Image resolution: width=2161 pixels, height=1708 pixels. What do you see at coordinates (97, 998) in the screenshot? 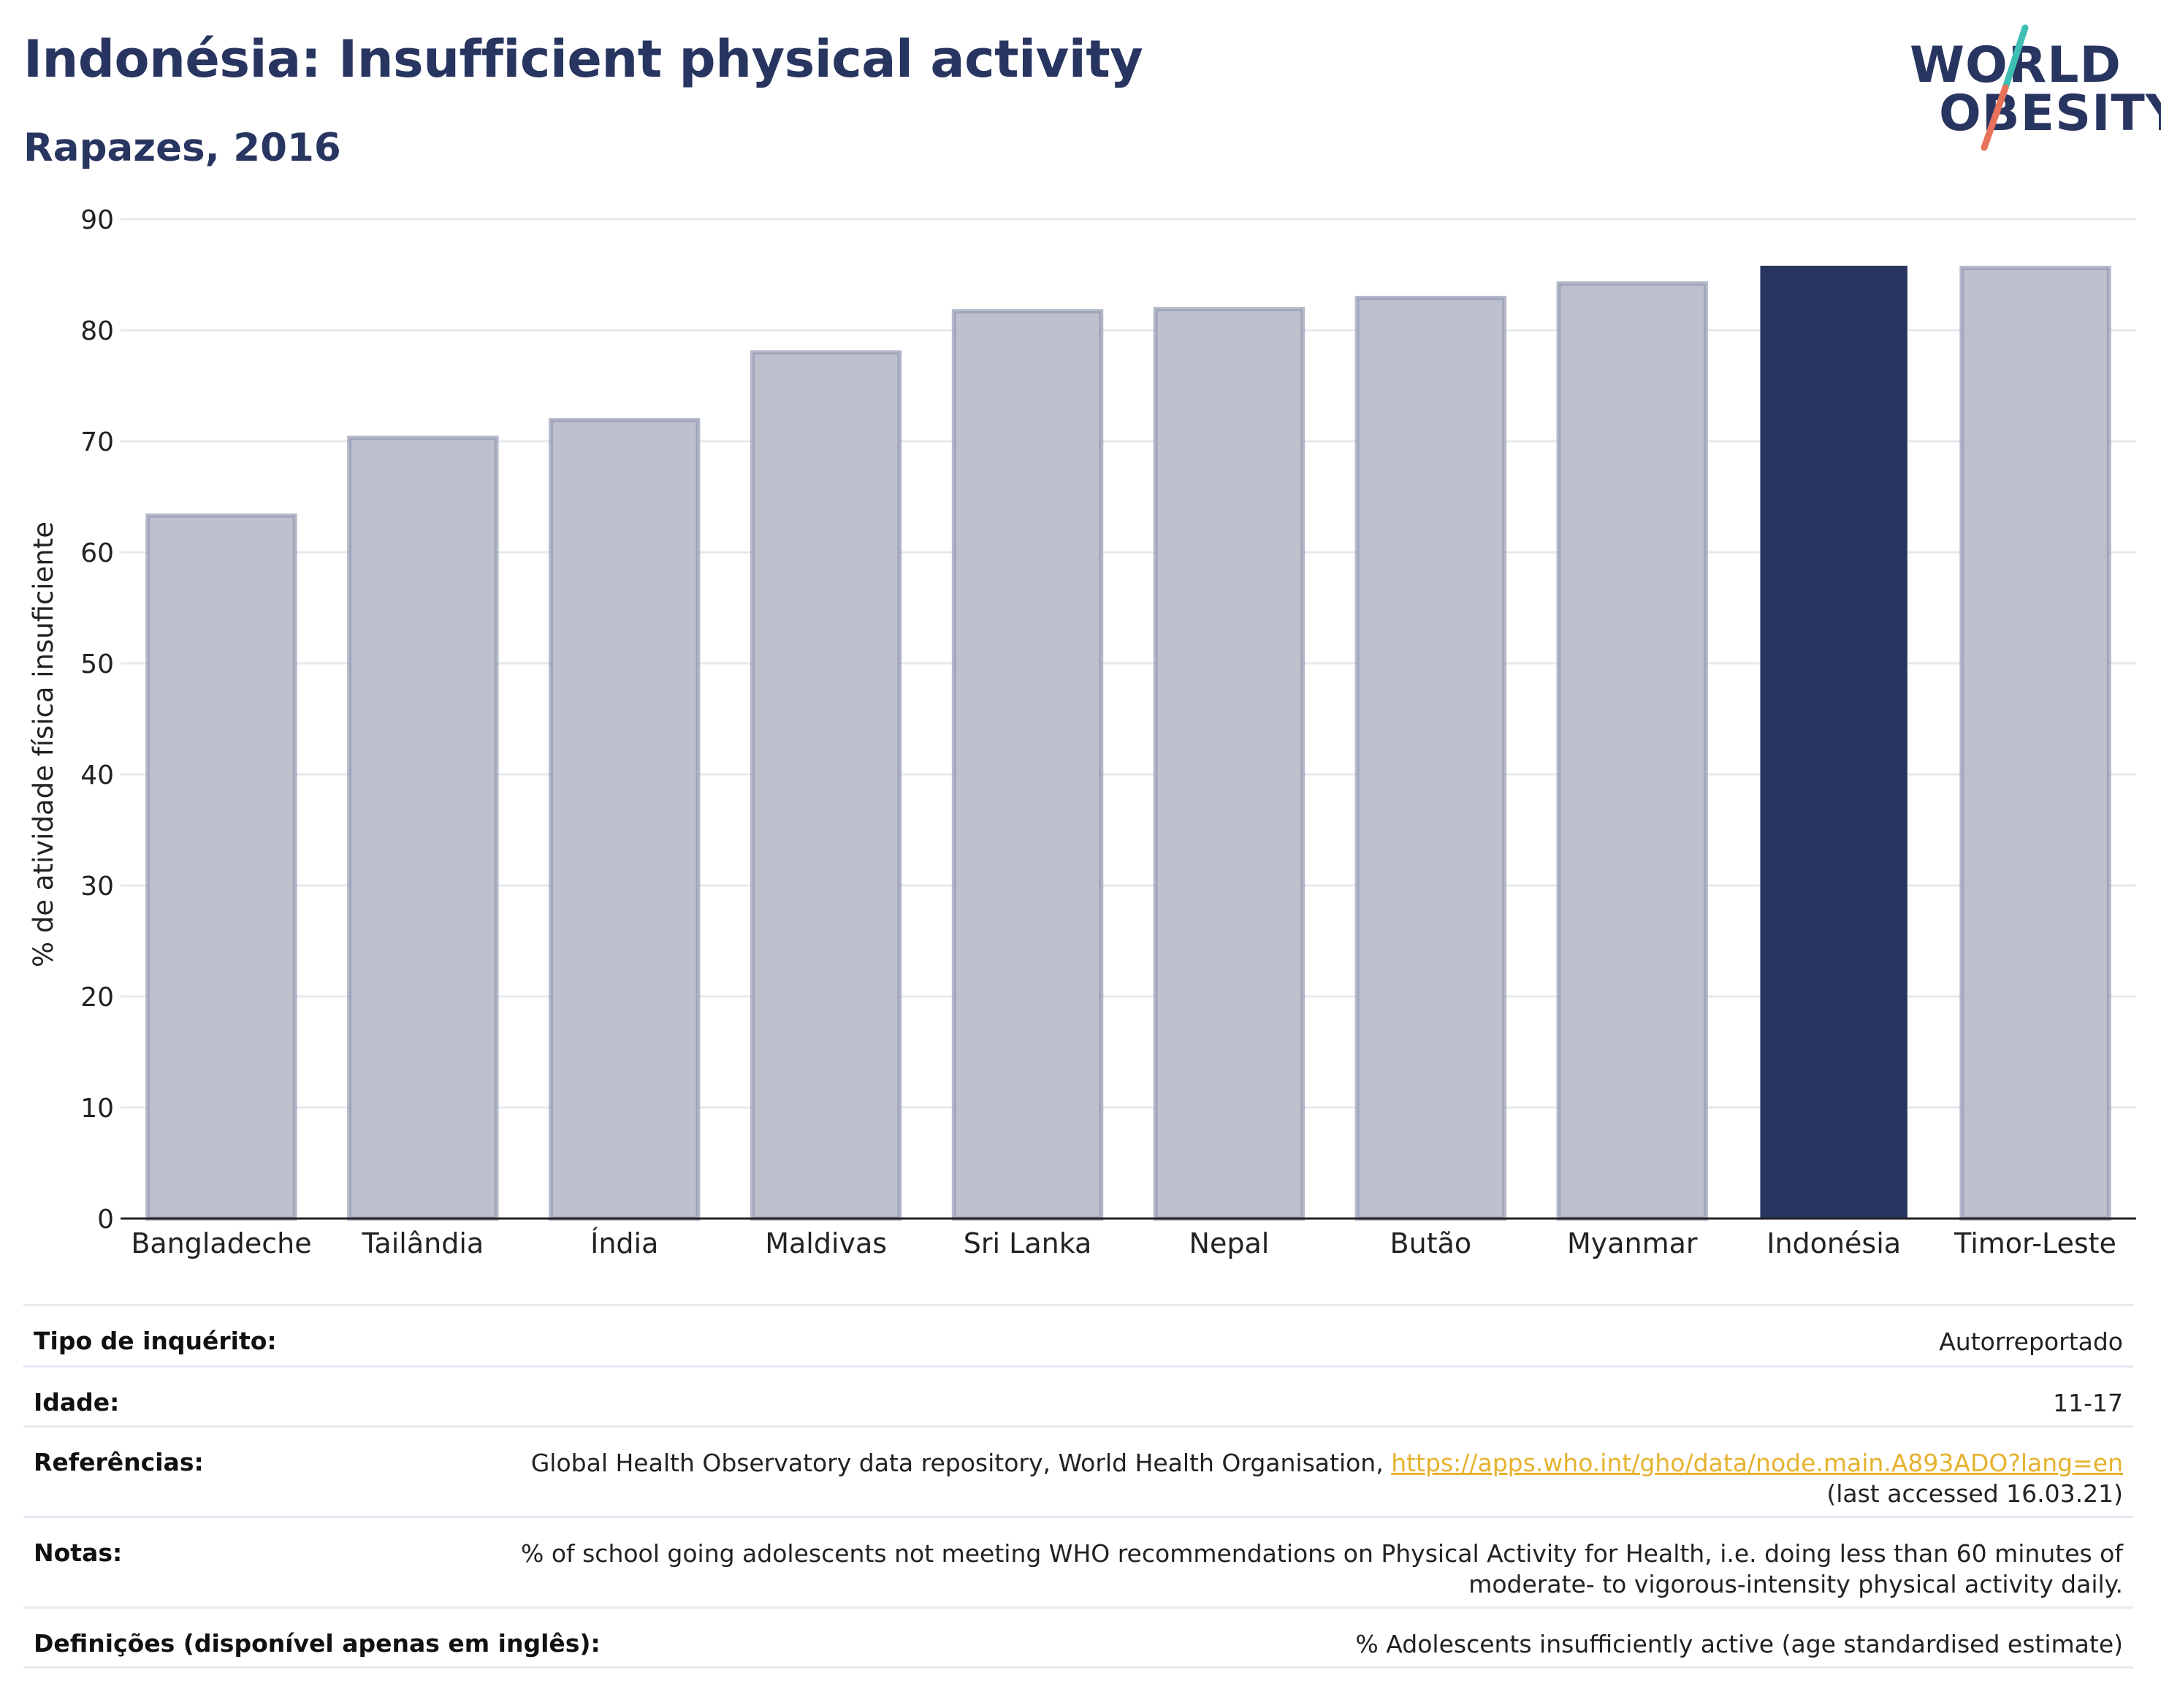
I see `y-tick-label: 20` at bounding box center [97, 998].